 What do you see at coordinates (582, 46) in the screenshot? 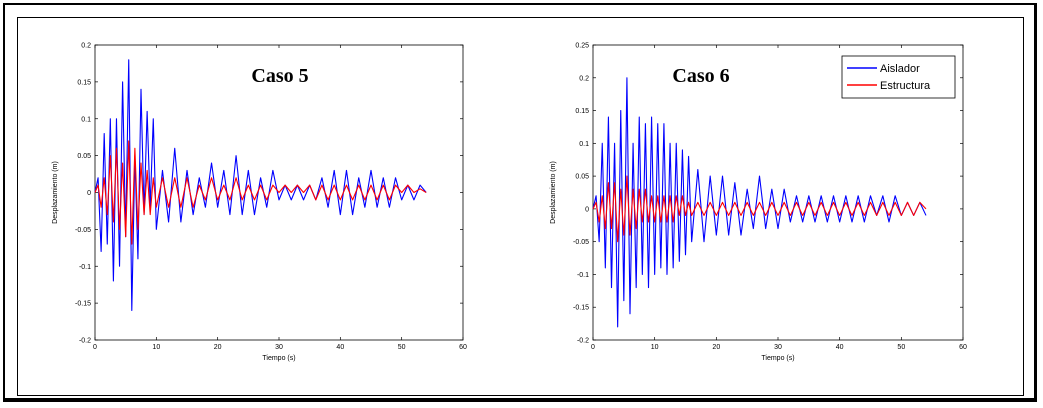
I see `y-tick-label: 0.25` at bounding box center [582, 46].